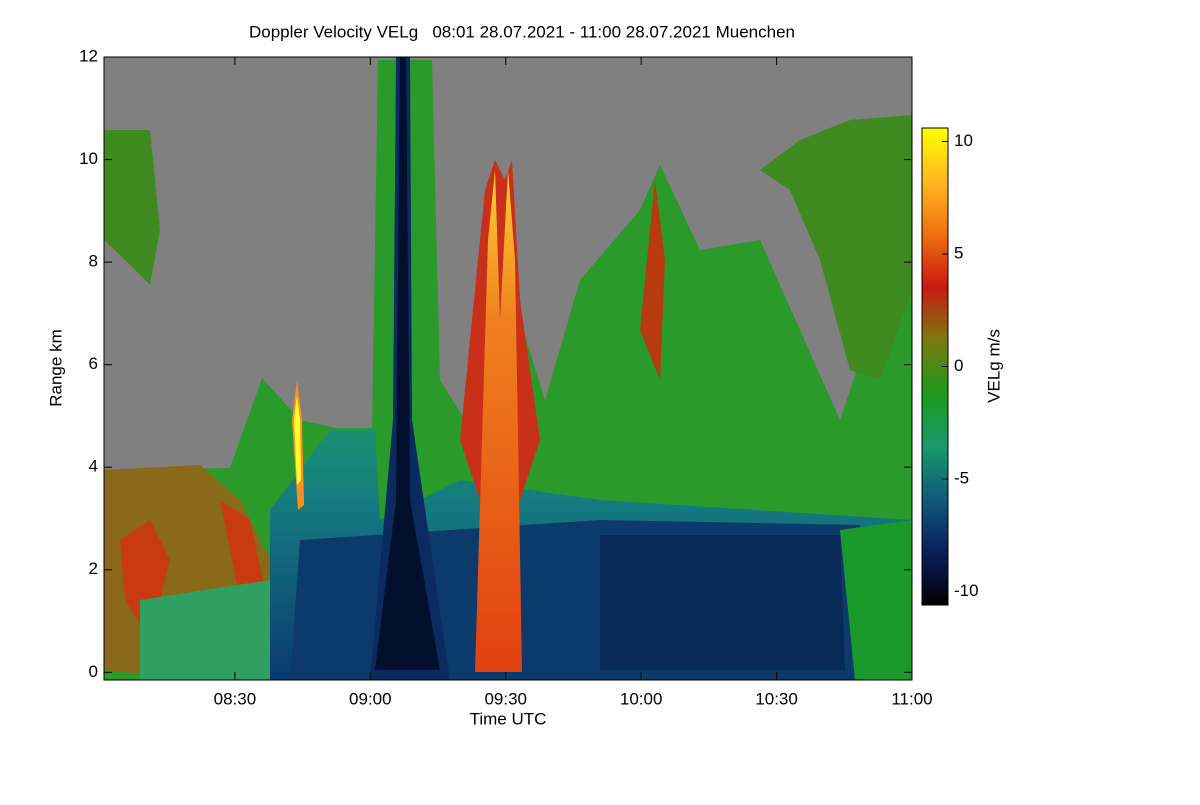  Describe the element at coordinates (961, 477) in the screenshot. I see `colorbar-tick-label: -5` at that location.